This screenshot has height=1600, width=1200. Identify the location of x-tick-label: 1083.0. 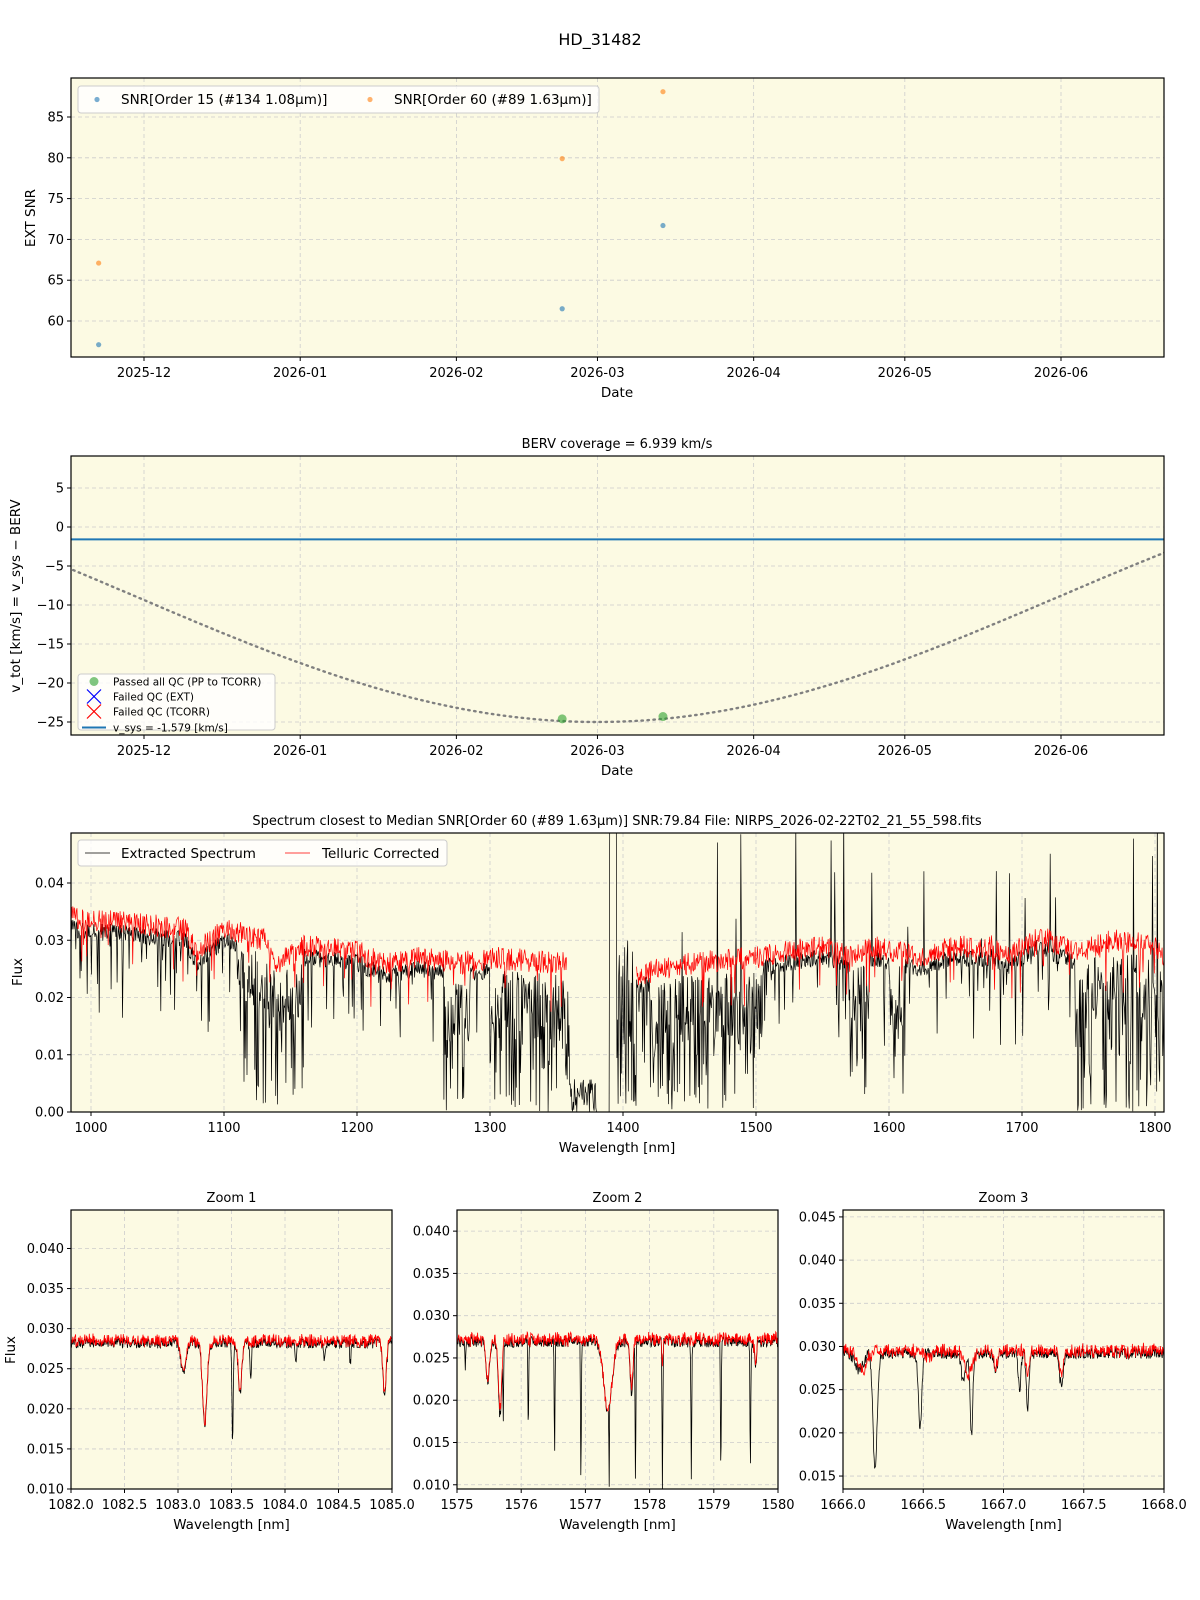
(178, 1505).